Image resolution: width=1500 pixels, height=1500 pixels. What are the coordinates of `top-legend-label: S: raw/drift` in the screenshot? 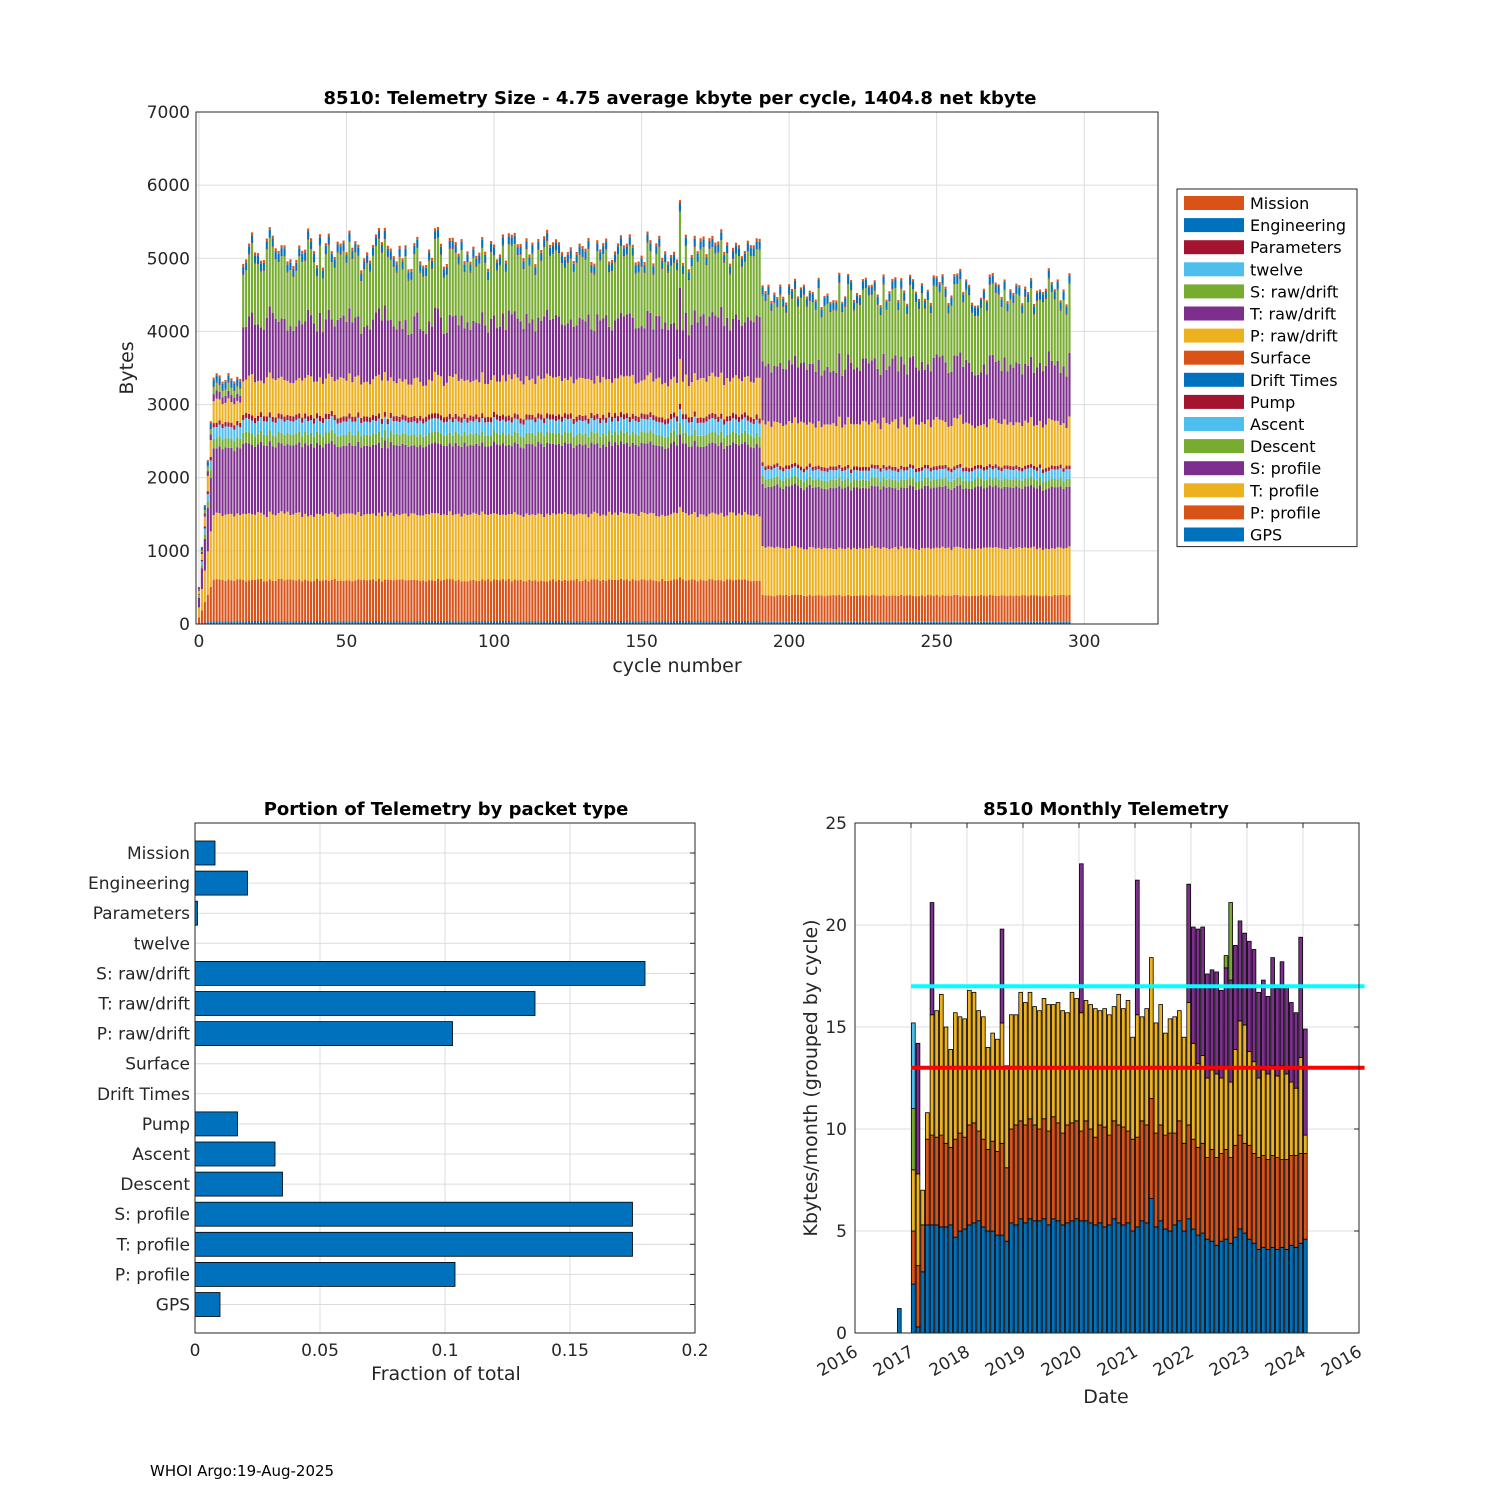 It's located at (1294, 291).